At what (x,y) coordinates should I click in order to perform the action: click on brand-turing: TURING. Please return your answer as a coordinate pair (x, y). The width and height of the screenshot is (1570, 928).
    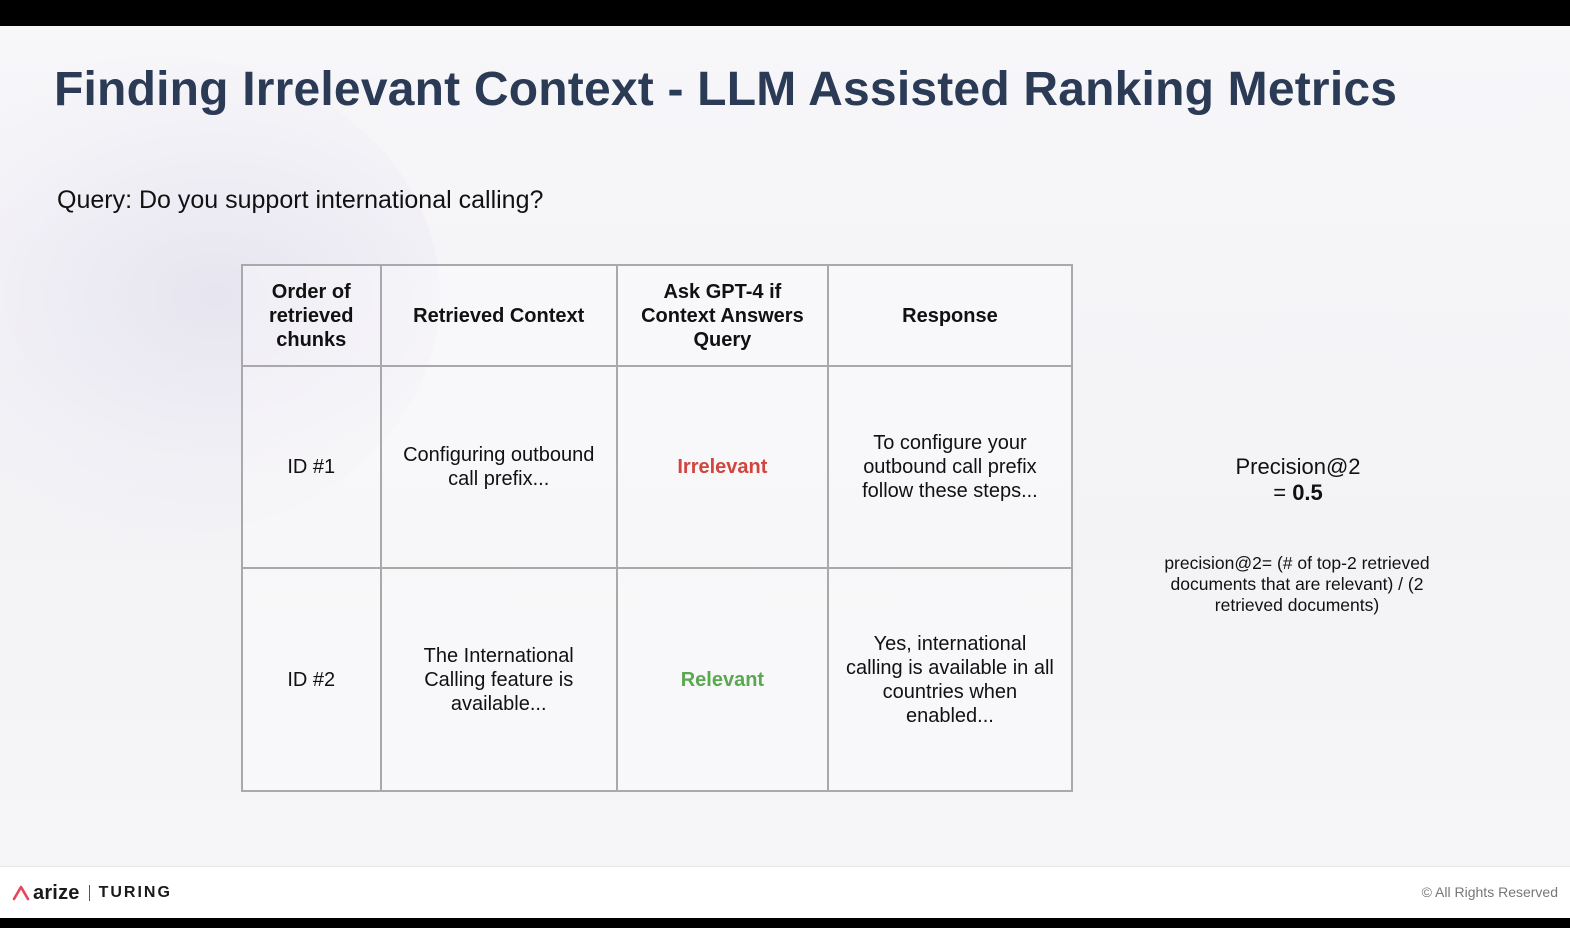
    Looking at the image, I should click on (135, 892).